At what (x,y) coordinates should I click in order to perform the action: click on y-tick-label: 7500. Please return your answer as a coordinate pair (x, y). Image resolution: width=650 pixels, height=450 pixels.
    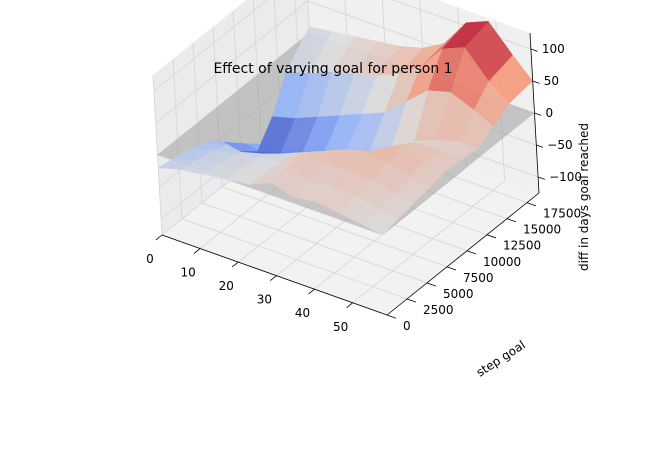
    Looking at the image, I should click on (478, 278).